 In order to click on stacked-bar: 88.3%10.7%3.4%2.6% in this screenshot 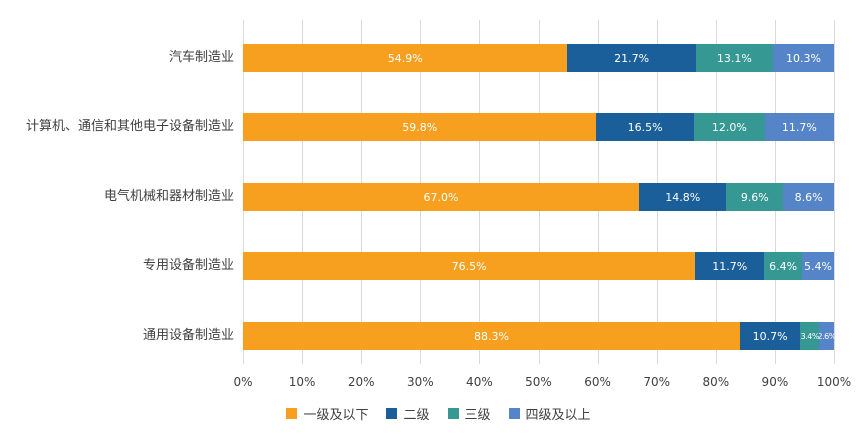, I will do `click(538, 336)`.